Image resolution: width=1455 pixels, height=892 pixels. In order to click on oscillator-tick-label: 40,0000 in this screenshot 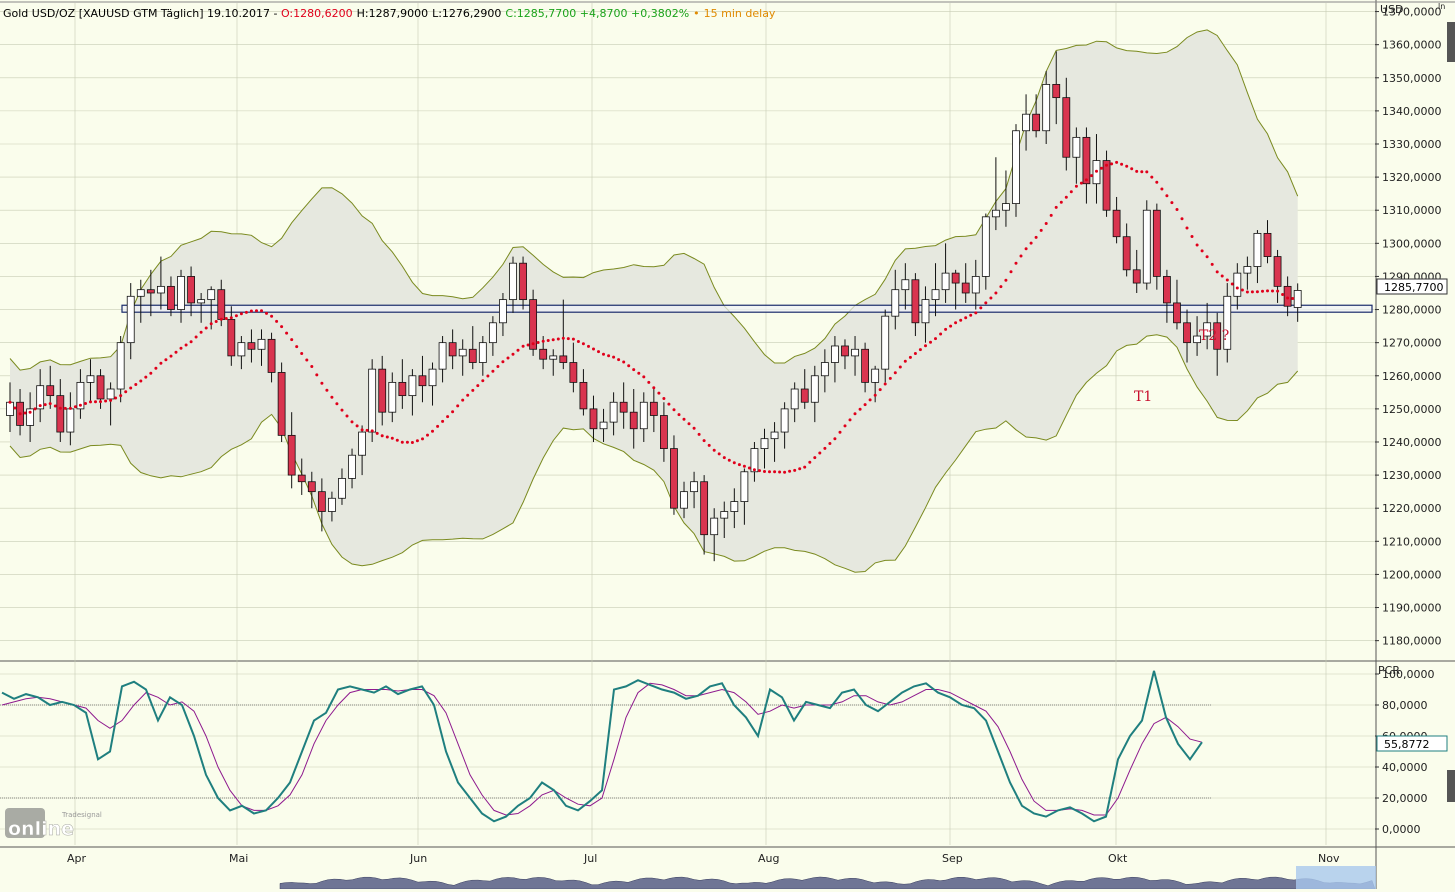, I will do `click(1405, 767)`.